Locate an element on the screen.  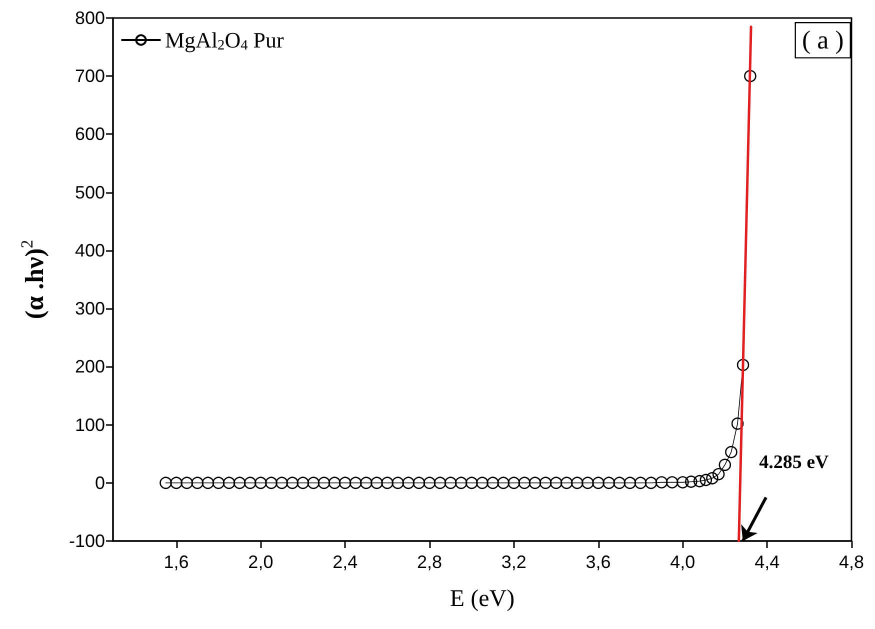
y-tick-label: -100 is located at coordinates (86, 541).